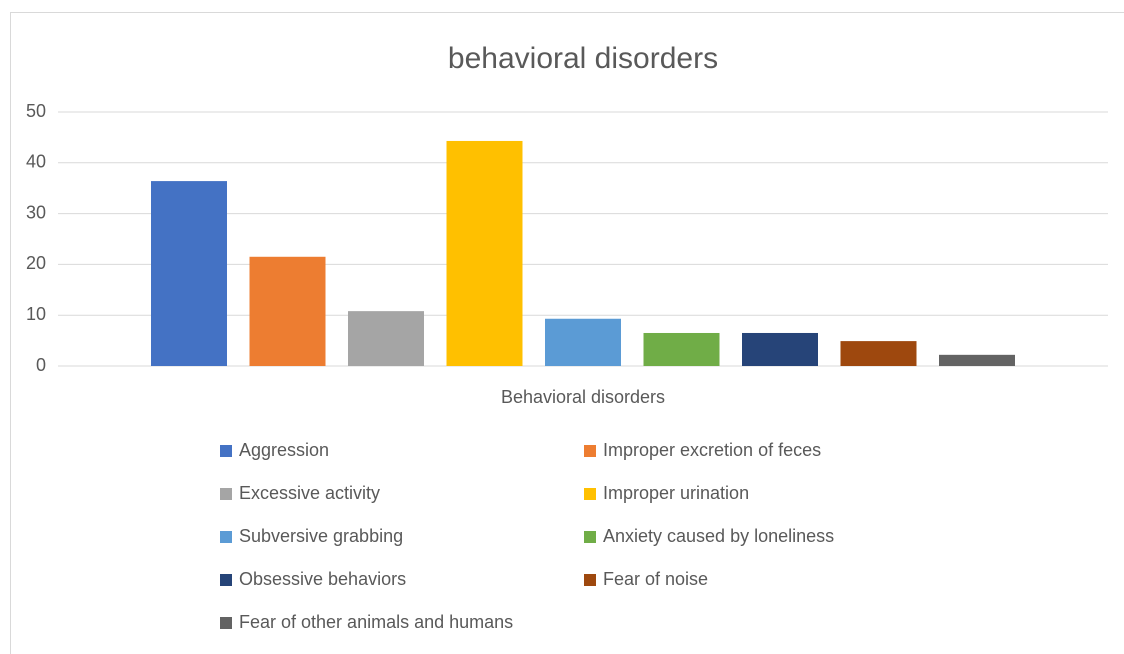  I want to click on legend-label: Fear of other animals and humans, so click(376, 622).